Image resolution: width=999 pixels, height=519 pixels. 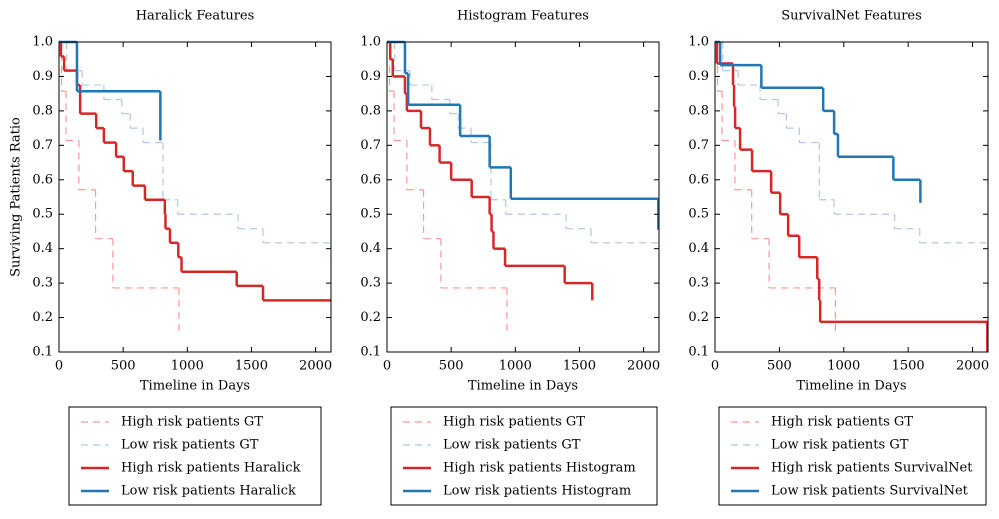 What do you see at coordinates (539, 468) in the screenshot?
I see `legend-label: High risk patients Histogram` at bounding box center [539, 468].